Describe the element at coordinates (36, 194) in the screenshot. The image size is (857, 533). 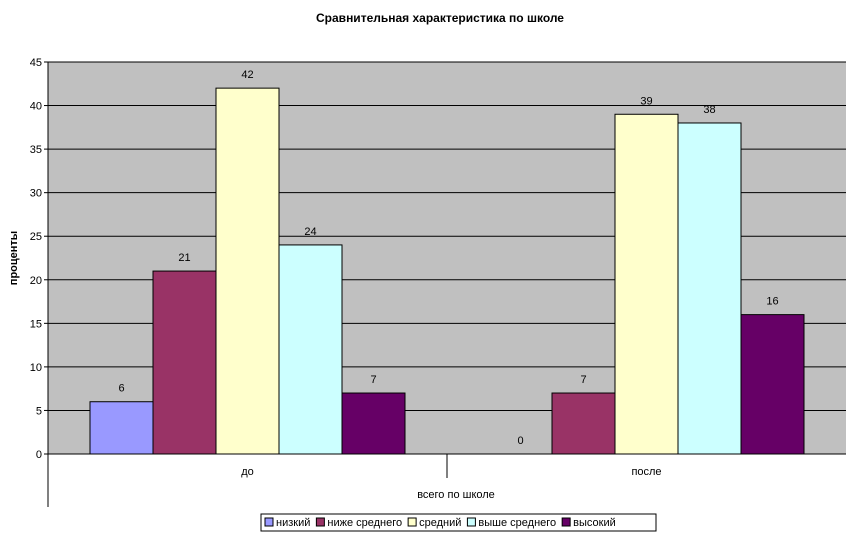
I see `y-tick-label: 30` at that location.